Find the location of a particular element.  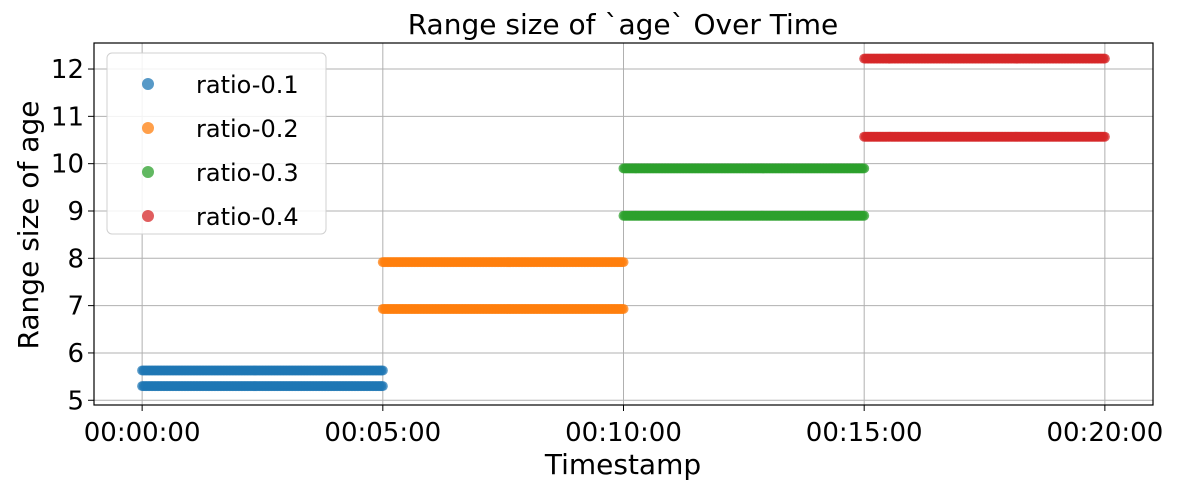

y-tick-label: 11 is located at coordinates (67, 117).